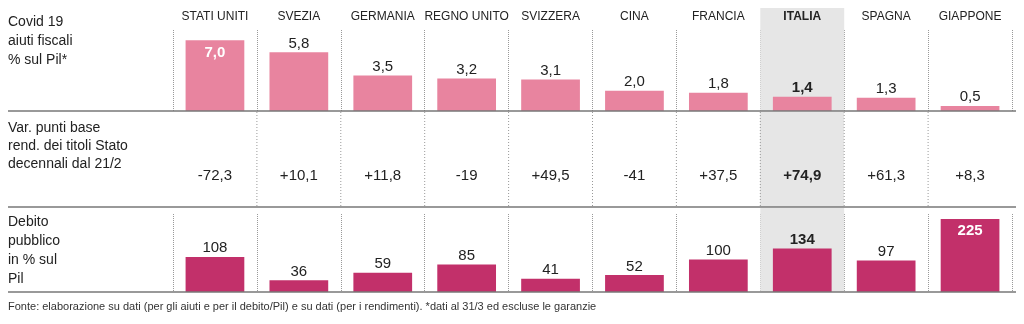 The width and height of the screenshot is (1024, 324). Describe the element at coordinates (802, 16) in the screenshot. I see `x-tick-label: ITALIA` at that location.